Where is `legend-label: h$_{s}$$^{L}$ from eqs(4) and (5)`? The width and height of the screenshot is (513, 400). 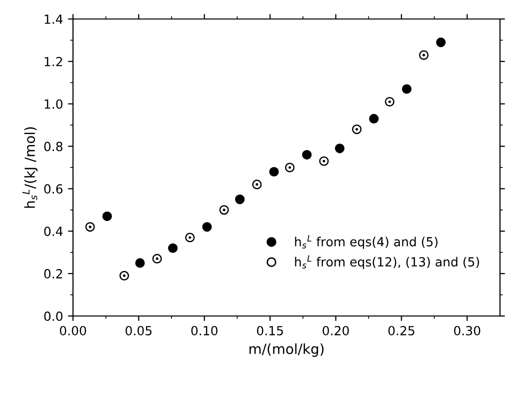 legend-label: h$_{s}$$^{L}$ from eqs(4) and (5) is located at coordinates (366, 242).